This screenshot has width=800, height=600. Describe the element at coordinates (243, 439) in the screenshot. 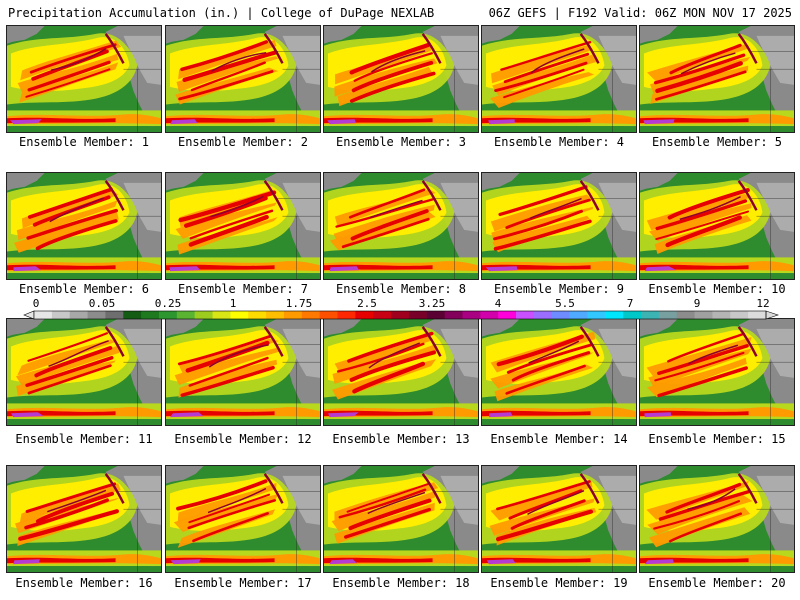

I see `ensemble-member-caption: Ensemble Member: 12` at that location.